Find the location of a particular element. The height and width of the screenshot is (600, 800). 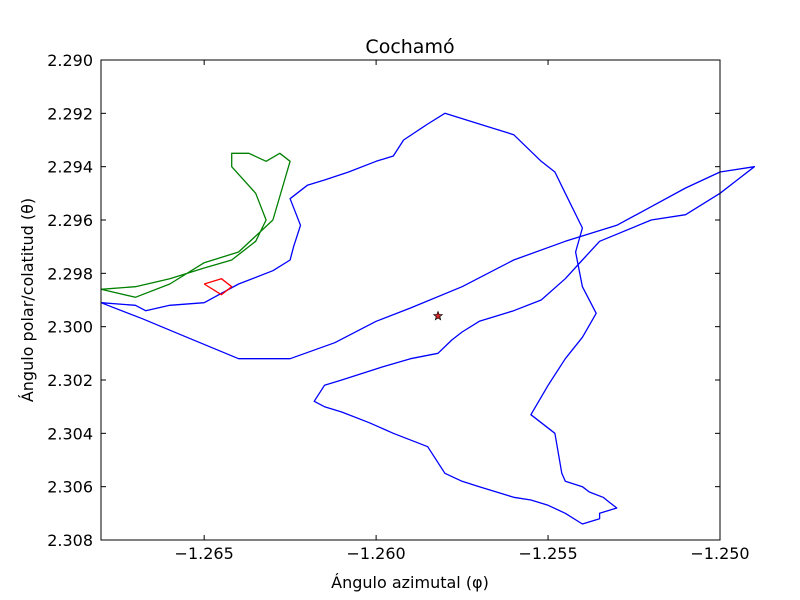

star-marker is located at coordinates (438, 315).